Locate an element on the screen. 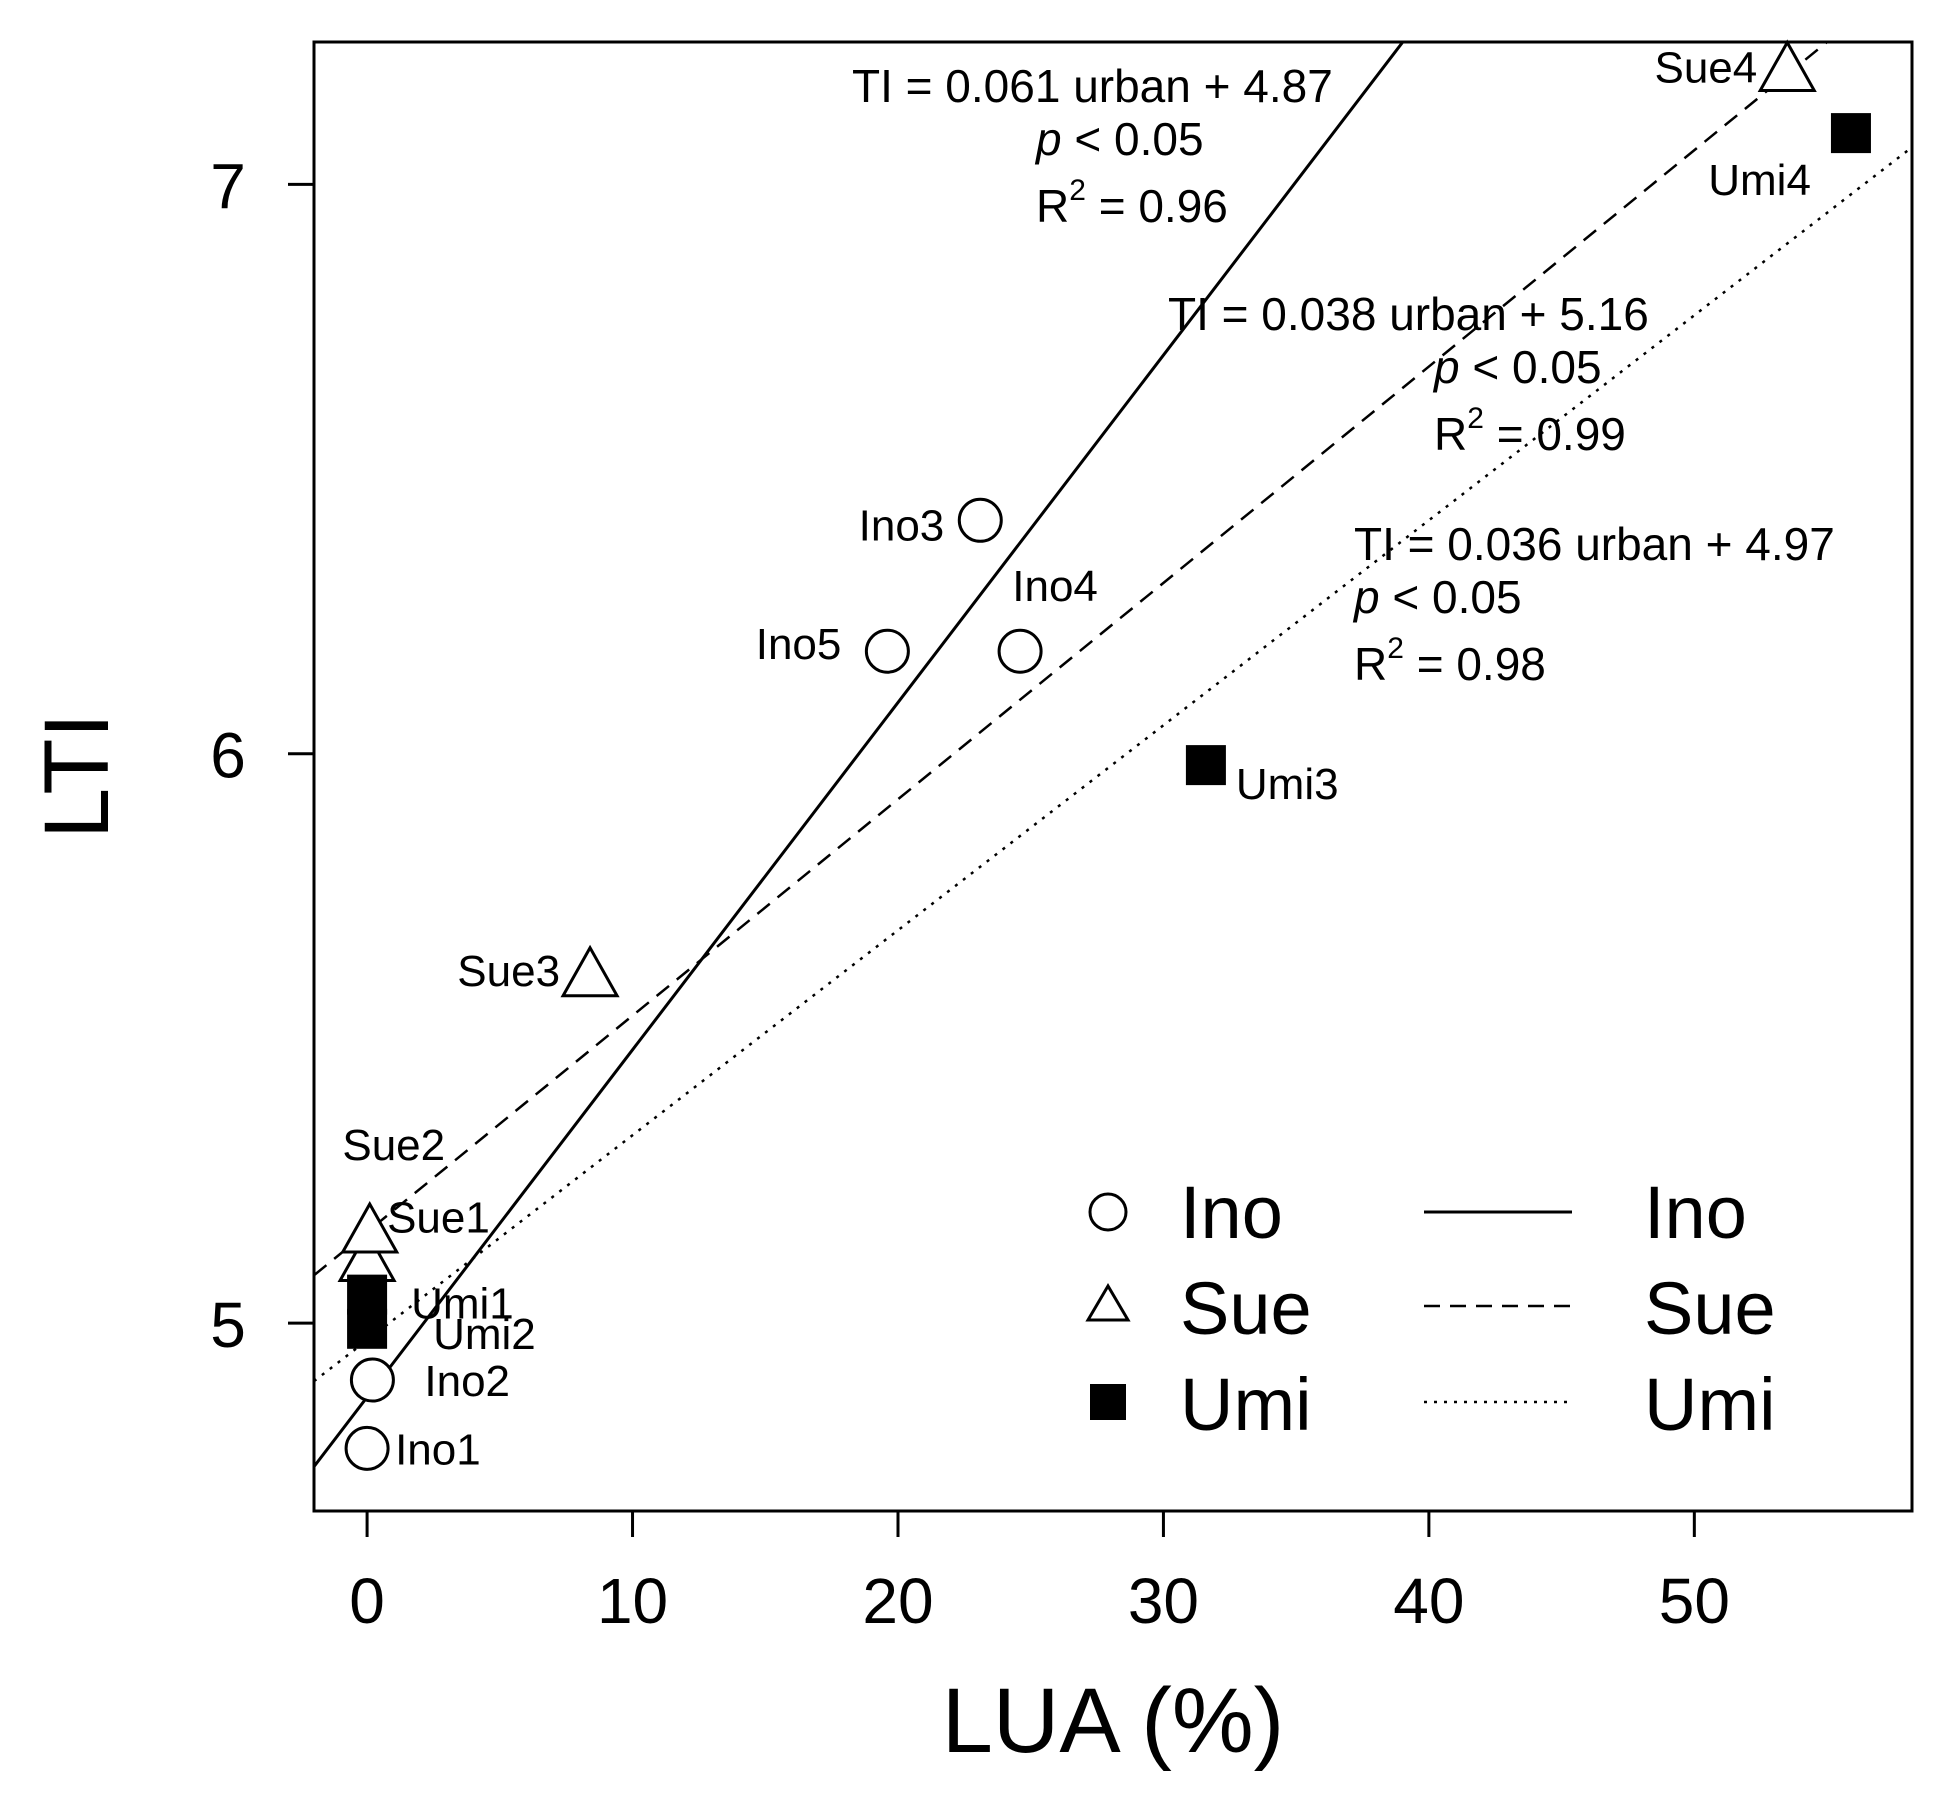 This screenshot has height=1793, width=1946. ino1-marker is located at coordinates (367, 1448).